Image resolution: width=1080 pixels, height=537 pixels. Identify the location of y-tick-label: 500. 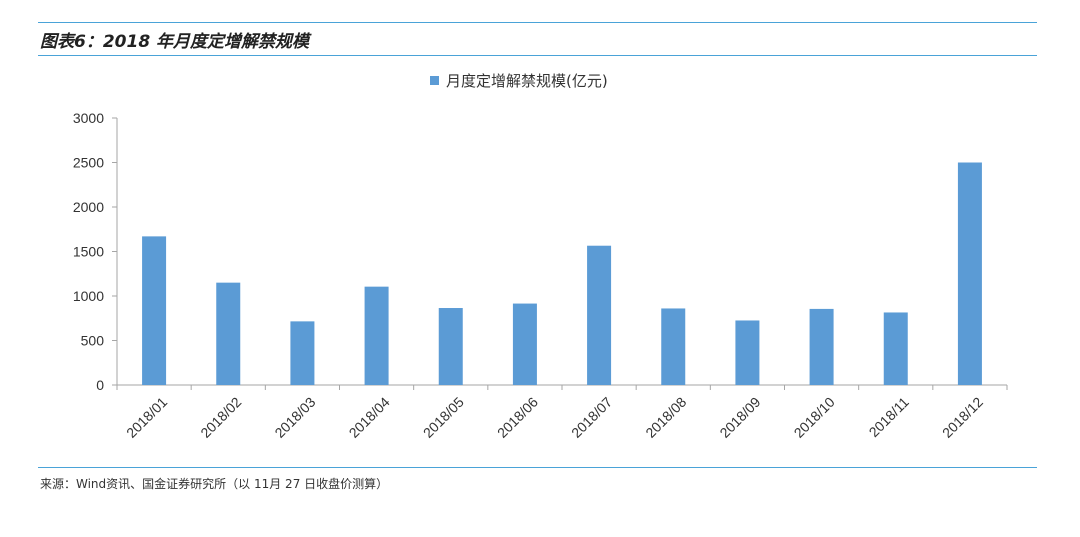
(93, 341).